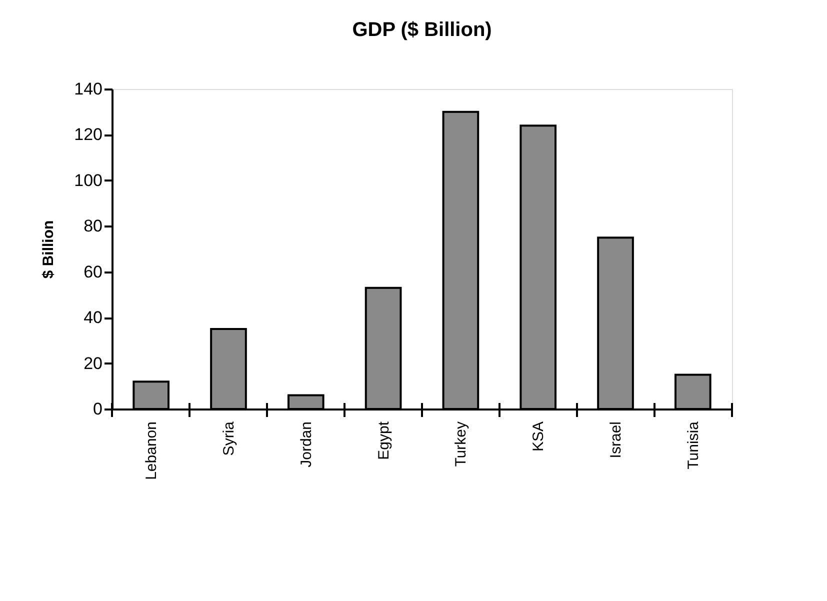  I want to click on x-tick-label: Tunisia, so click(693, 445).